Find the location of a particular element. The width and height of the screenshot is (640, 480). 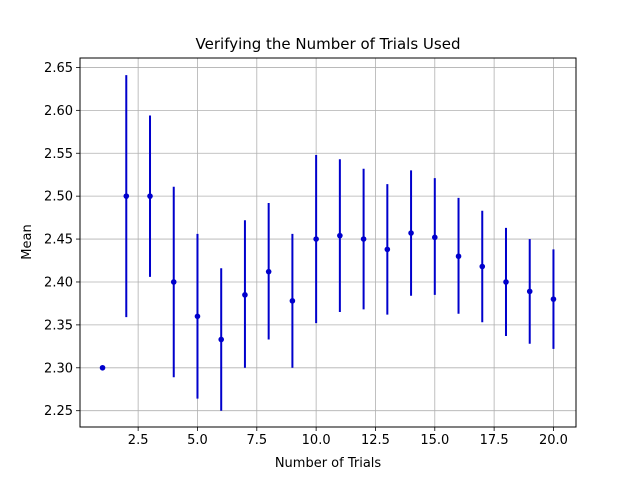

y-axis-label: Mean is located at coordinates (27, 241).